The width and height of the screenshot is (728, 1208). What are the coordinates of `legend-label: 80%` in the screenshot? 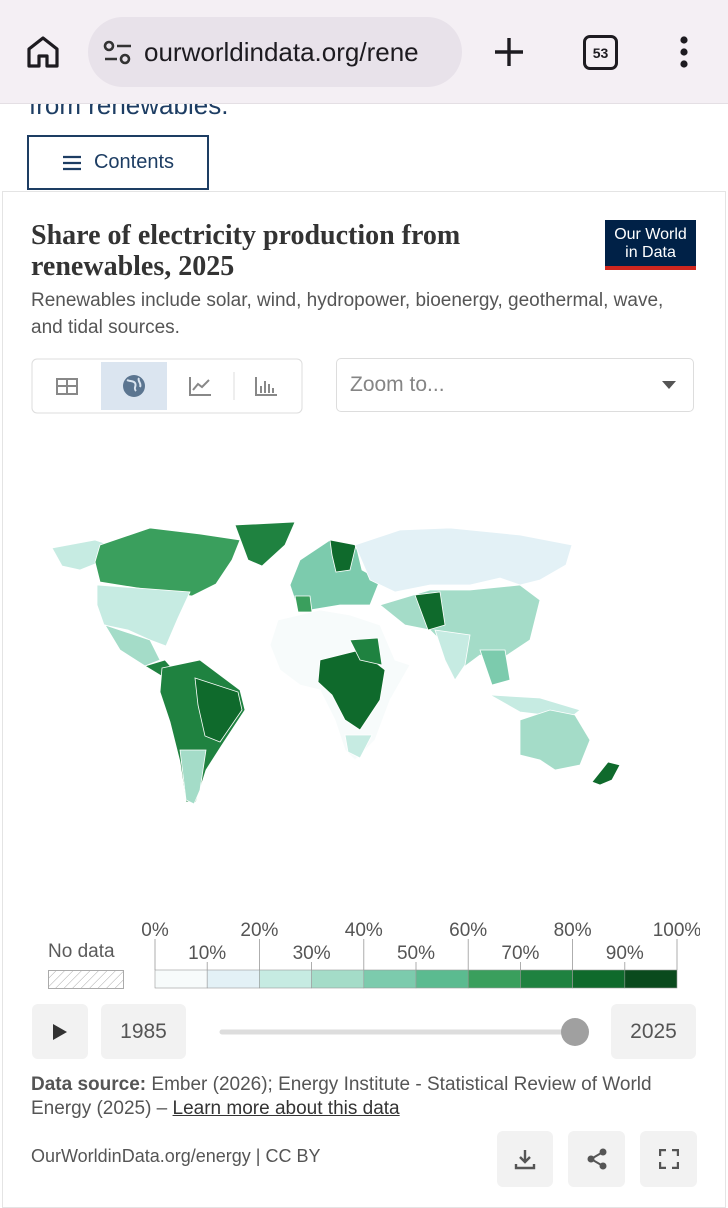 It's located at (573, 930).